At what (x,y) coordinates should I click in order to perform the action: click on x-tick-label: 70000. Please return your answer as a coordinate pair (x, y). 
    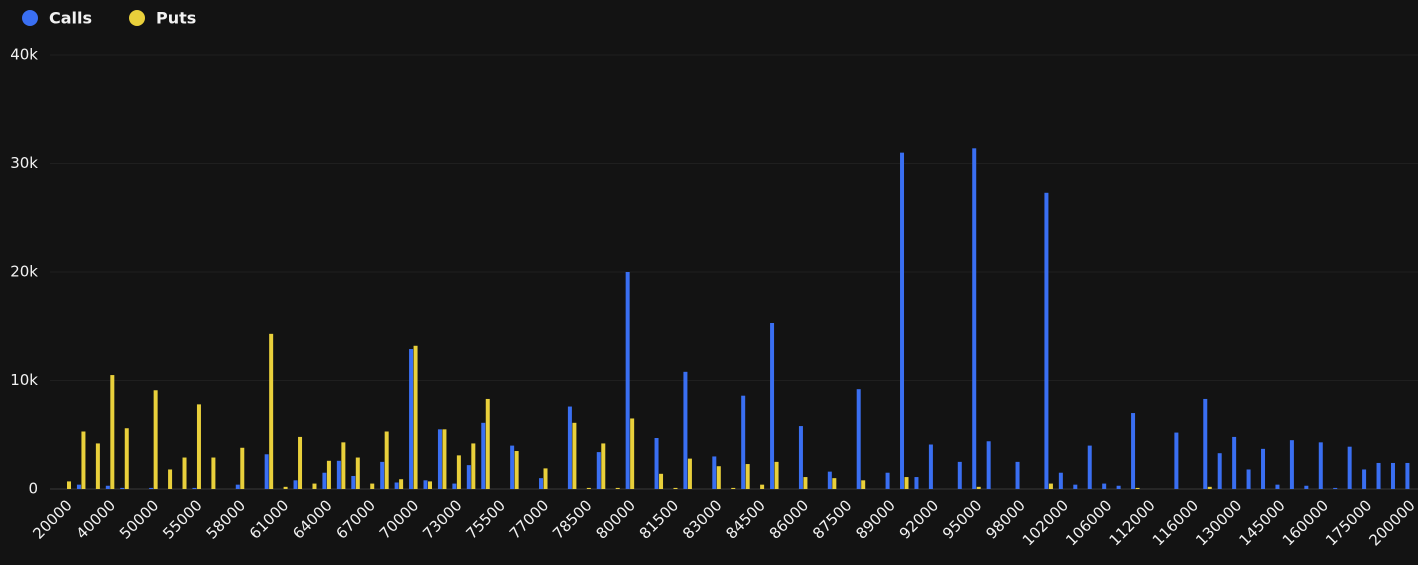
    Looking at the image, I should click on (399, 519).